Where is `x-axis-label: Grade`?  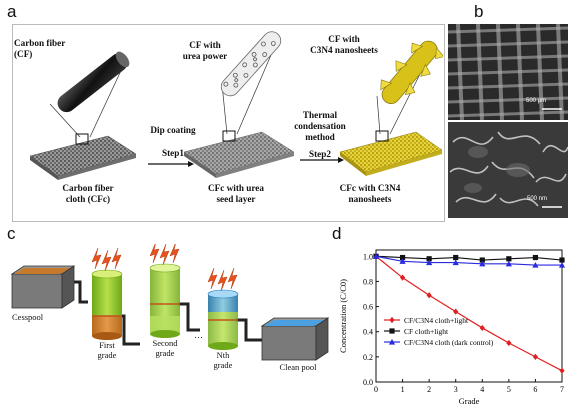 x-axis-label: Grade is located at coordinates (469, 401).